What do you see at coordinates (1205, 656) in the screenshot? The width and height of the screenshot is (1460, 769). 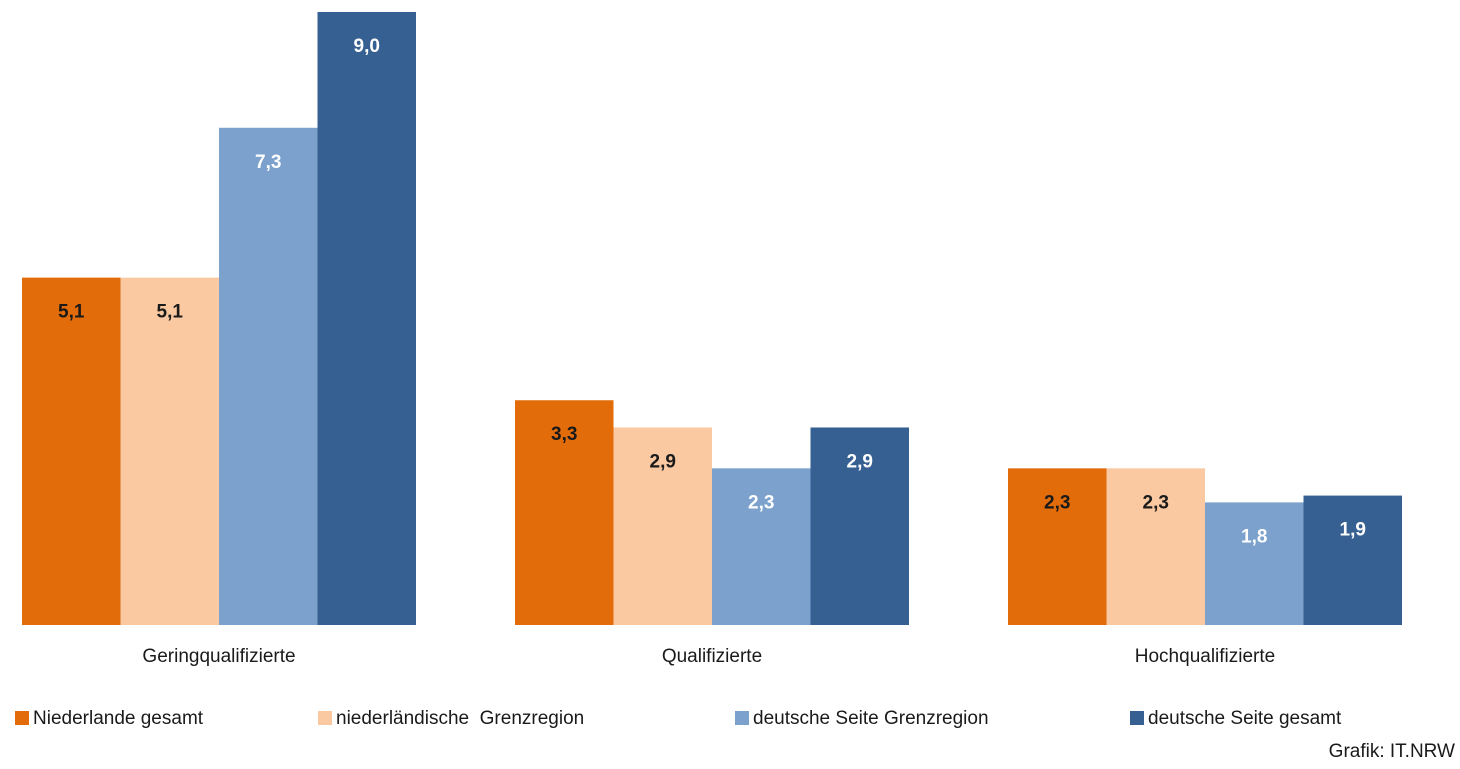 I see `x-tick-label: Hochqualifizierte` at bounding box center [1205, 656].